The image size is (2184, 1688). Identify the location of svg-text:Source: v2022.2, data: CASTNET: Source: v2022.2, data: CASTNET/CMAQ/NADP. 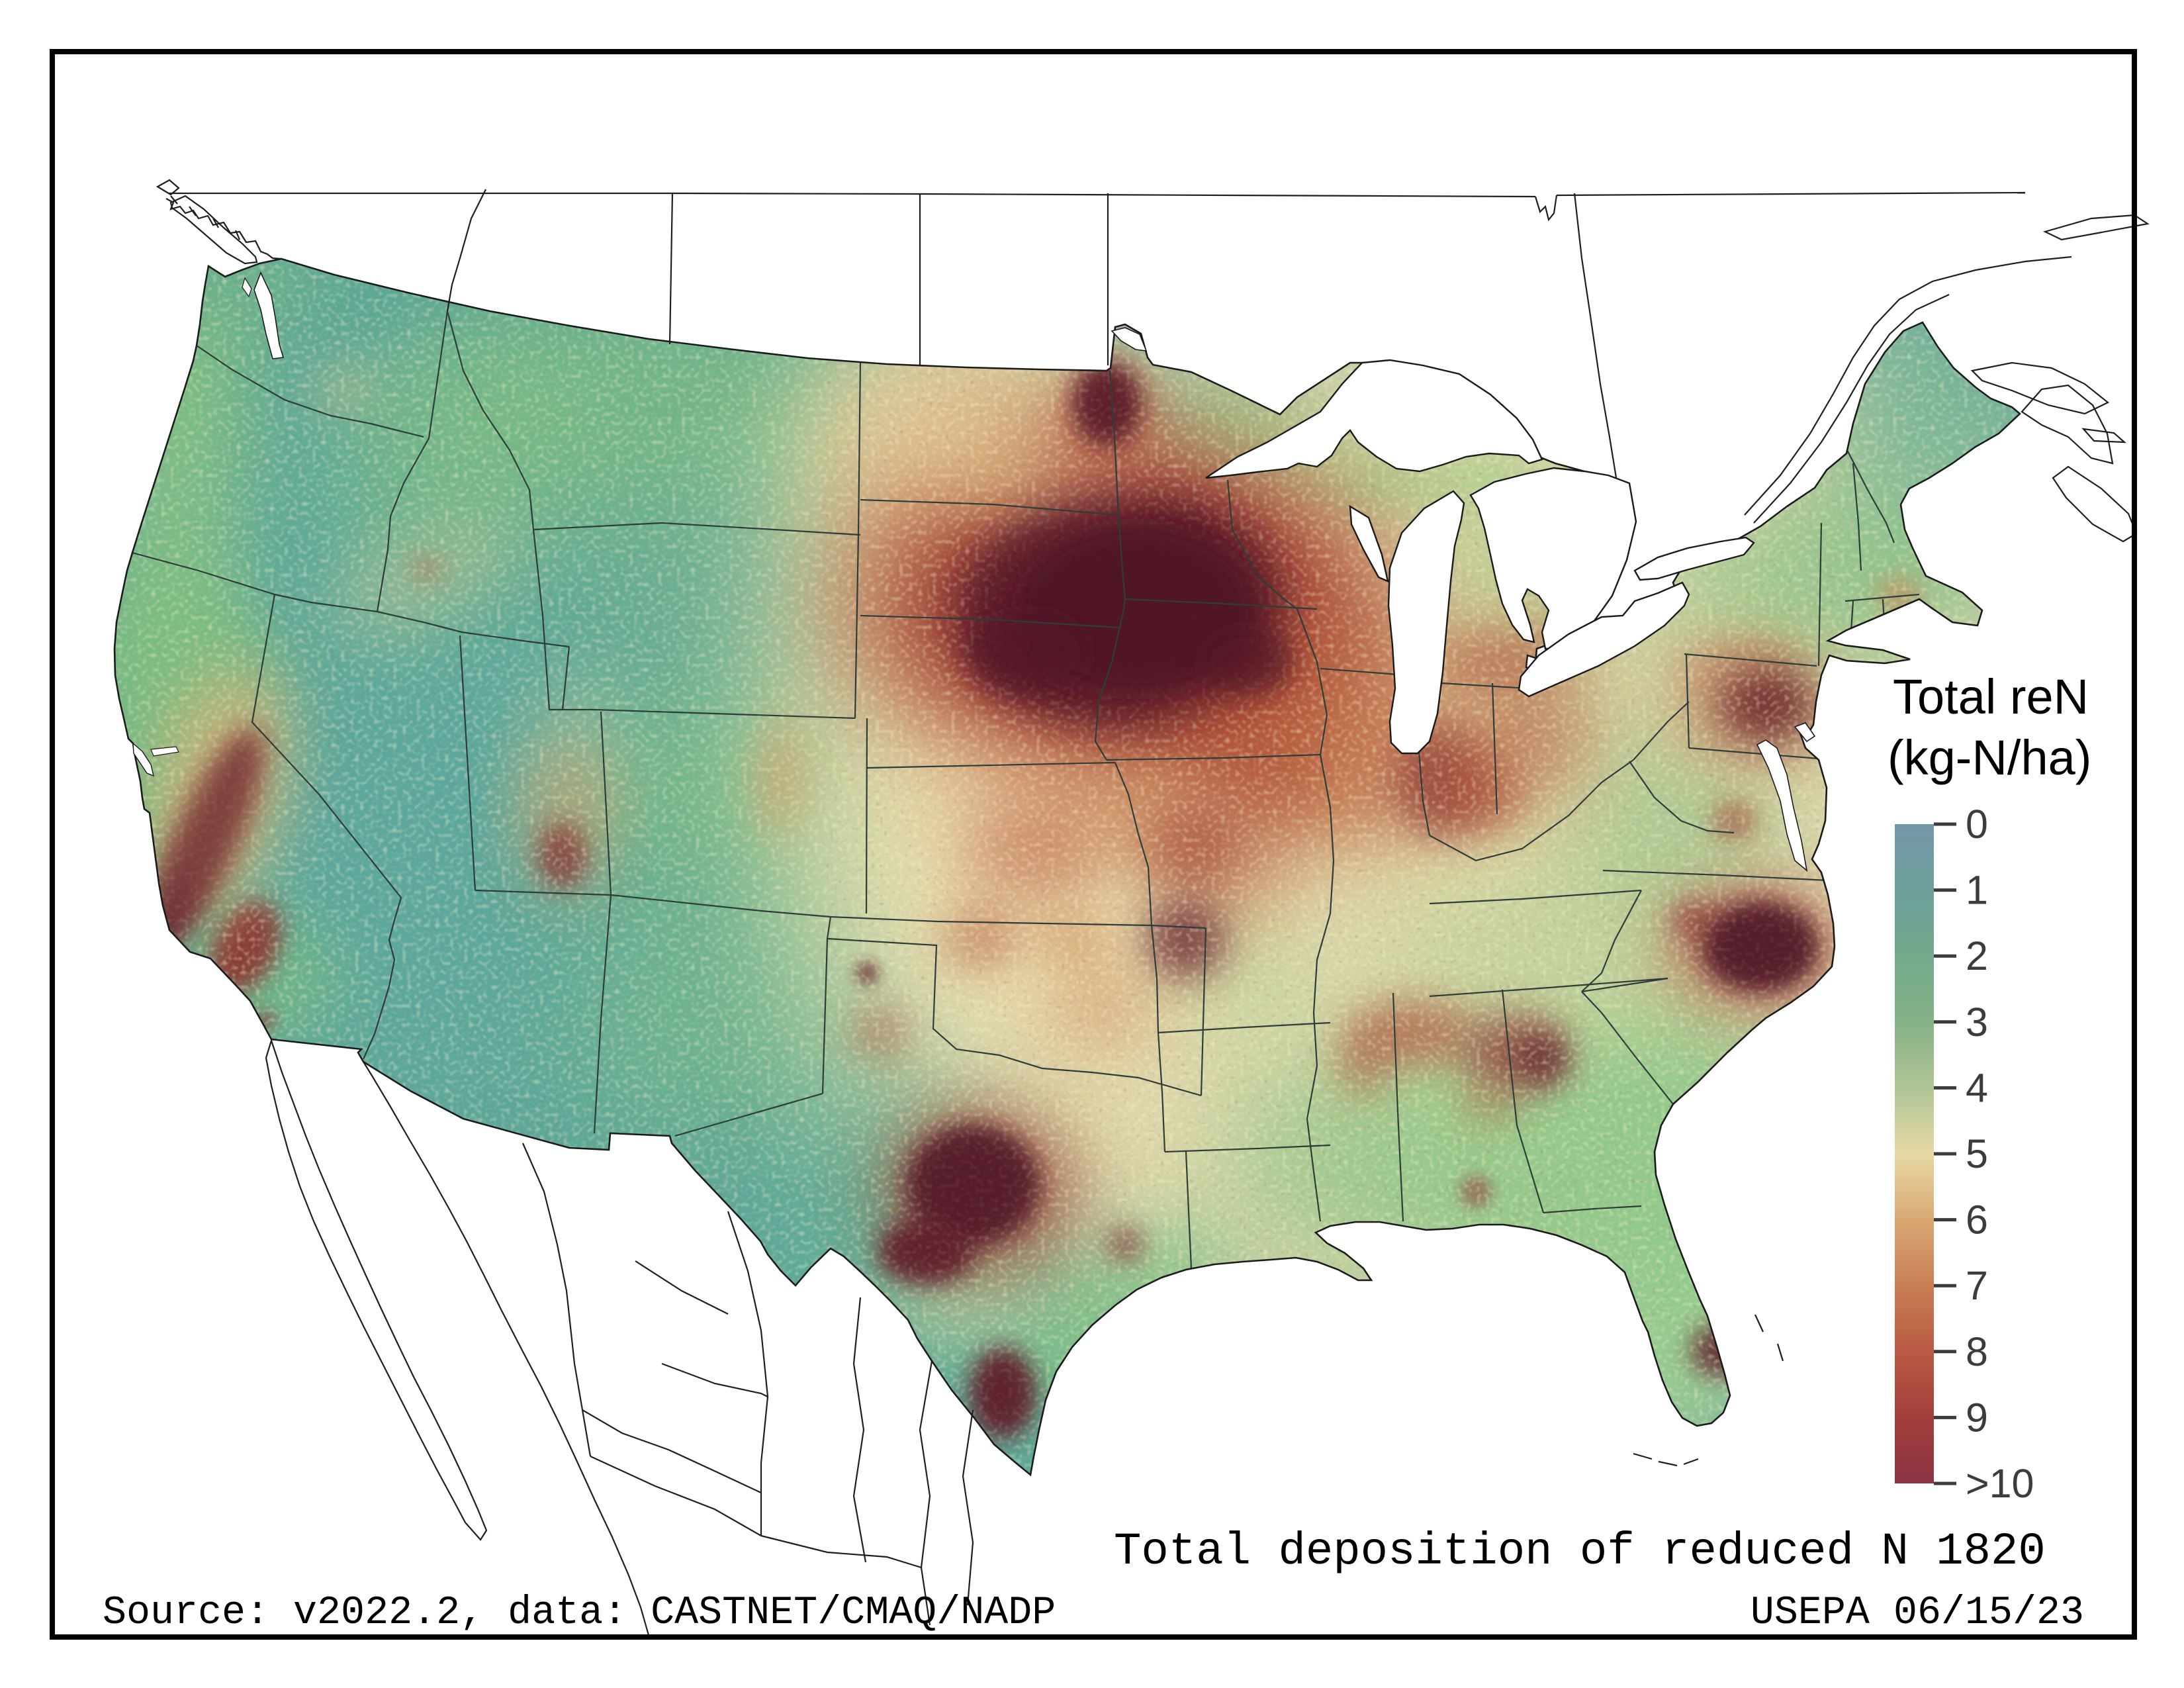
(579, 1614).